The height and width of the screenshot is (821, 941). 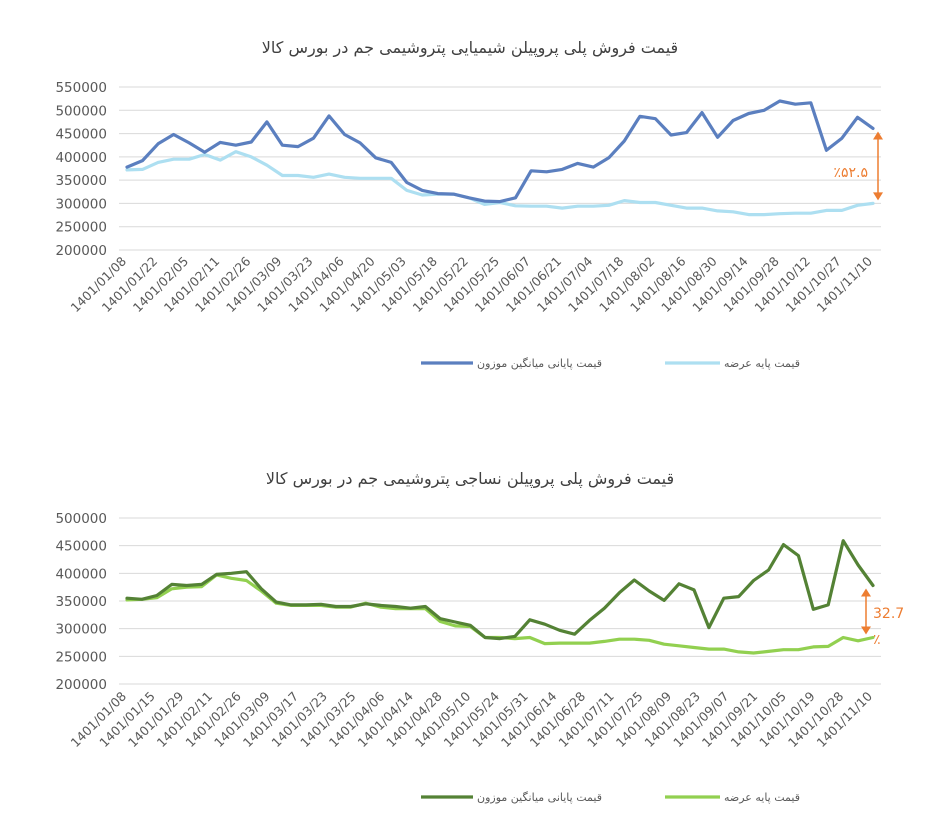 I want to click on chart-1-annotation: ٪۵۲.۵, so click(x=858, y=166).